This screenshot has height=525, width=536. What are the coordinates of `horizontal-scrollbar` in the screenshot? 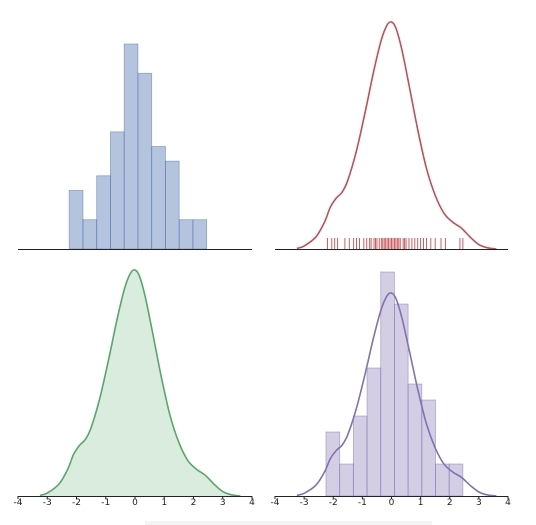 It's located at (288, 523).